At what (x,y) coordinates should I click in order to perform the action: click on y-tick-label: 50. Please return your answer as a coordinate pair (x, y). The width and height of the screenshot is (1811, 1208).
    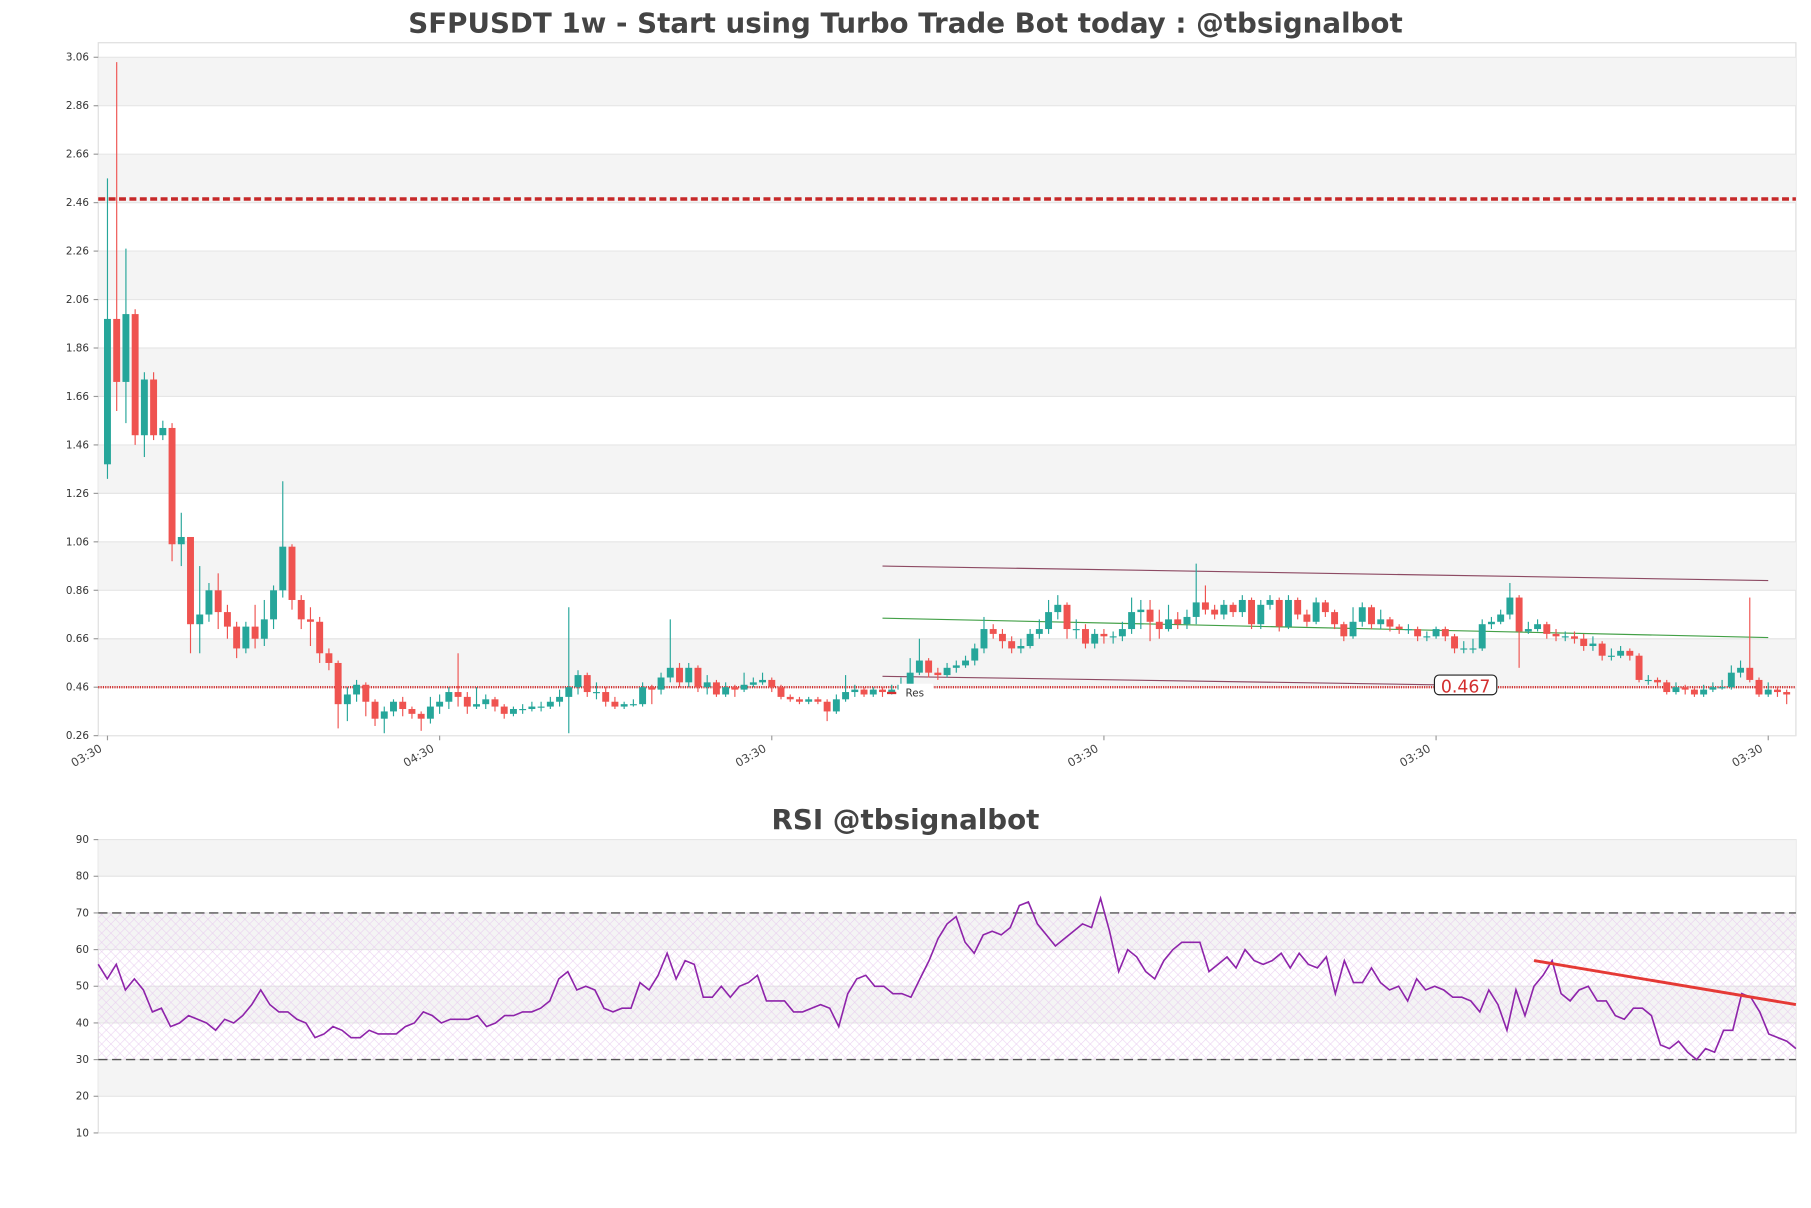
    Looking at the image, I should click on (82, 987).